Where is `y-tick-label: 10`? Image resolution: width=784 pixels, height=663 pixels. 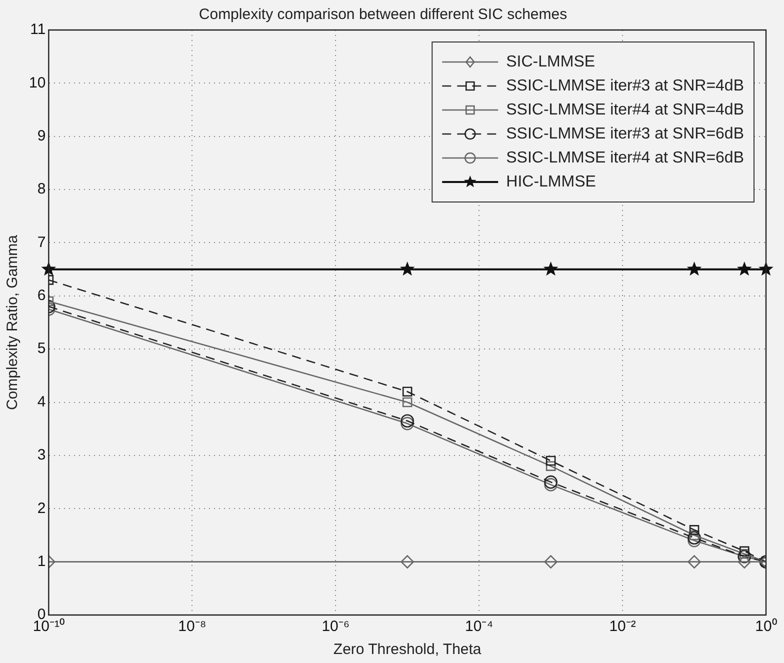
y-tick-label: 10 is located at coordinates (37, 83).